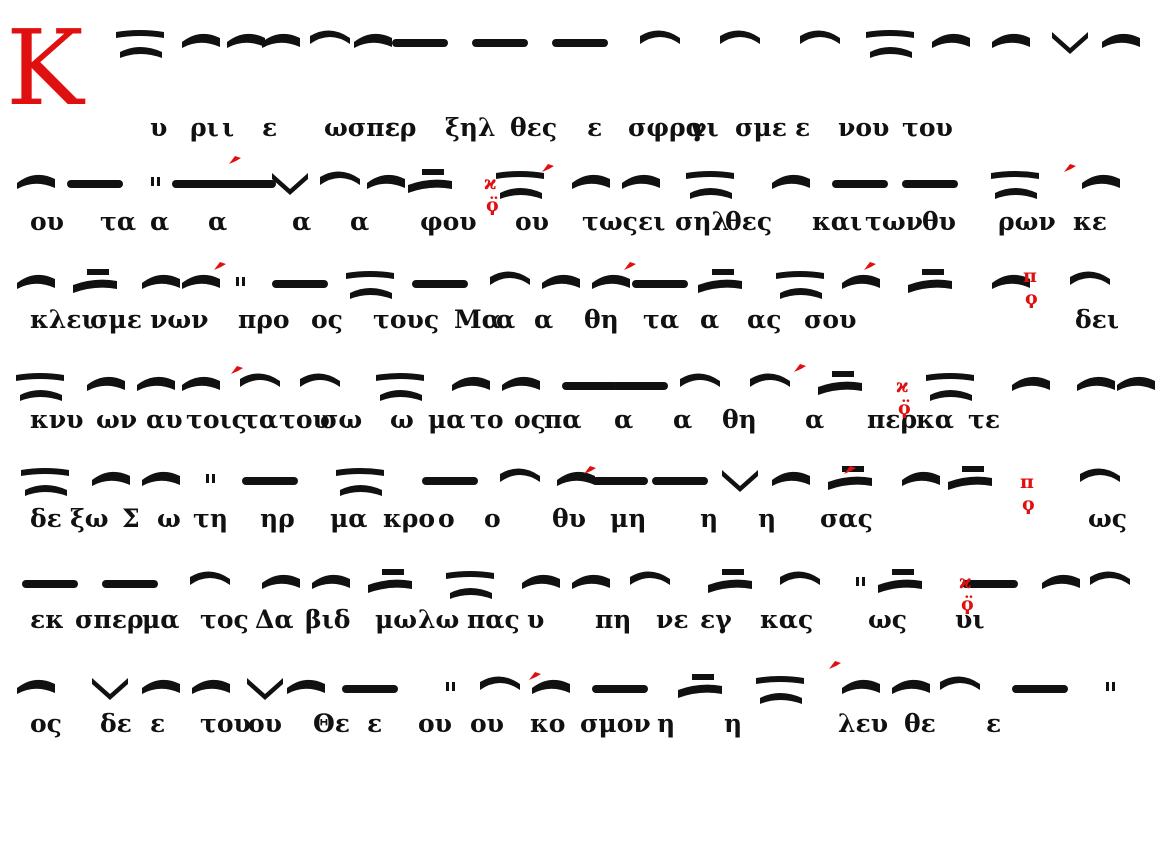 This screenshot has width=1155, height=861. What do you see at coordinates (277, 518) in the screenshot?
I see `lyric-syllable: ηρ` at bounding box center [277, 518].